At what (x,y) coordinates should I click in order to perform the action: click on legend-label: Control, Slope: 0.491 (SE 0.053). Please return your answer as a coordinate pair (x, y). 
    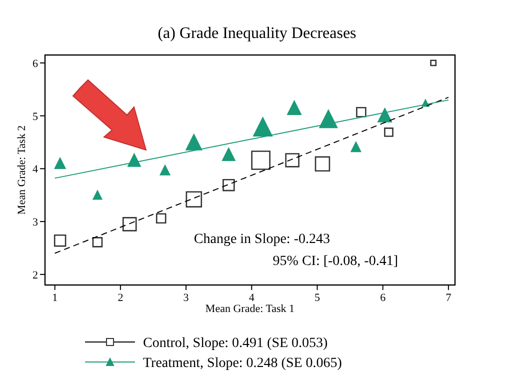
    Looking at the image, I should click on (235, 343).